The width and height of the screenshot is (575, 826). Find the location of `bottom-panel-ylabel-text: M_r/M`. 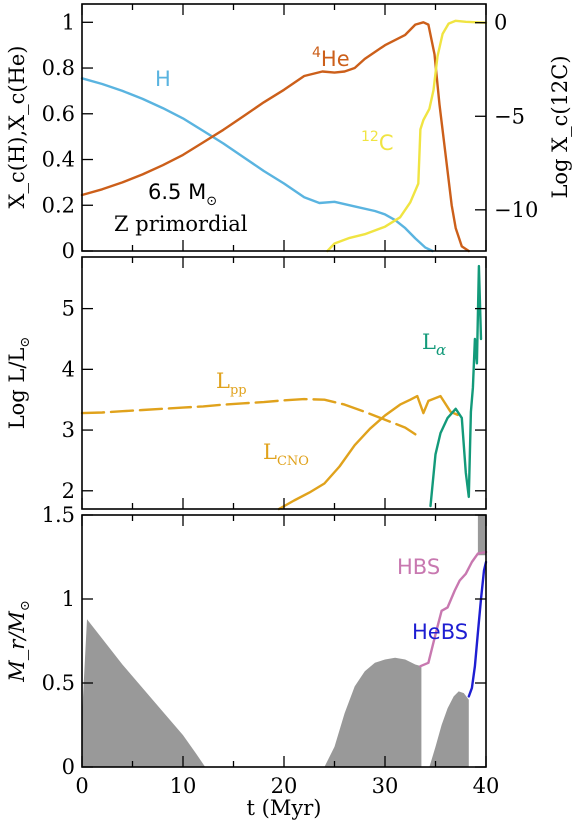

bottom-panel-ylabel-text: M_r/M is located at coordinates (17, 647).